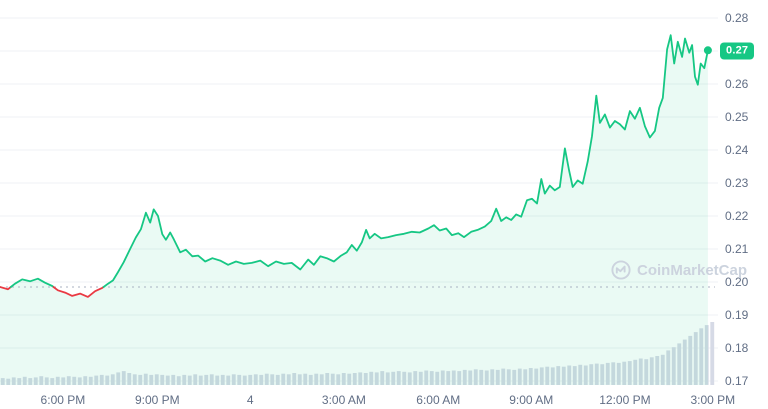 The height and width of the screenshot is (409, 768). I want to click on x-axis-tick-label: 4, so click(250, 400).